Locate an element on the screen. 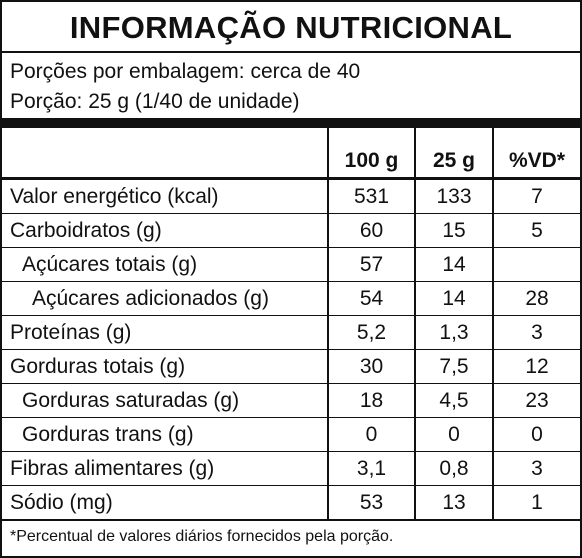 This screenshot has height=558, width=582. row-value-vd: 28 is located at coordinates (537, 298).